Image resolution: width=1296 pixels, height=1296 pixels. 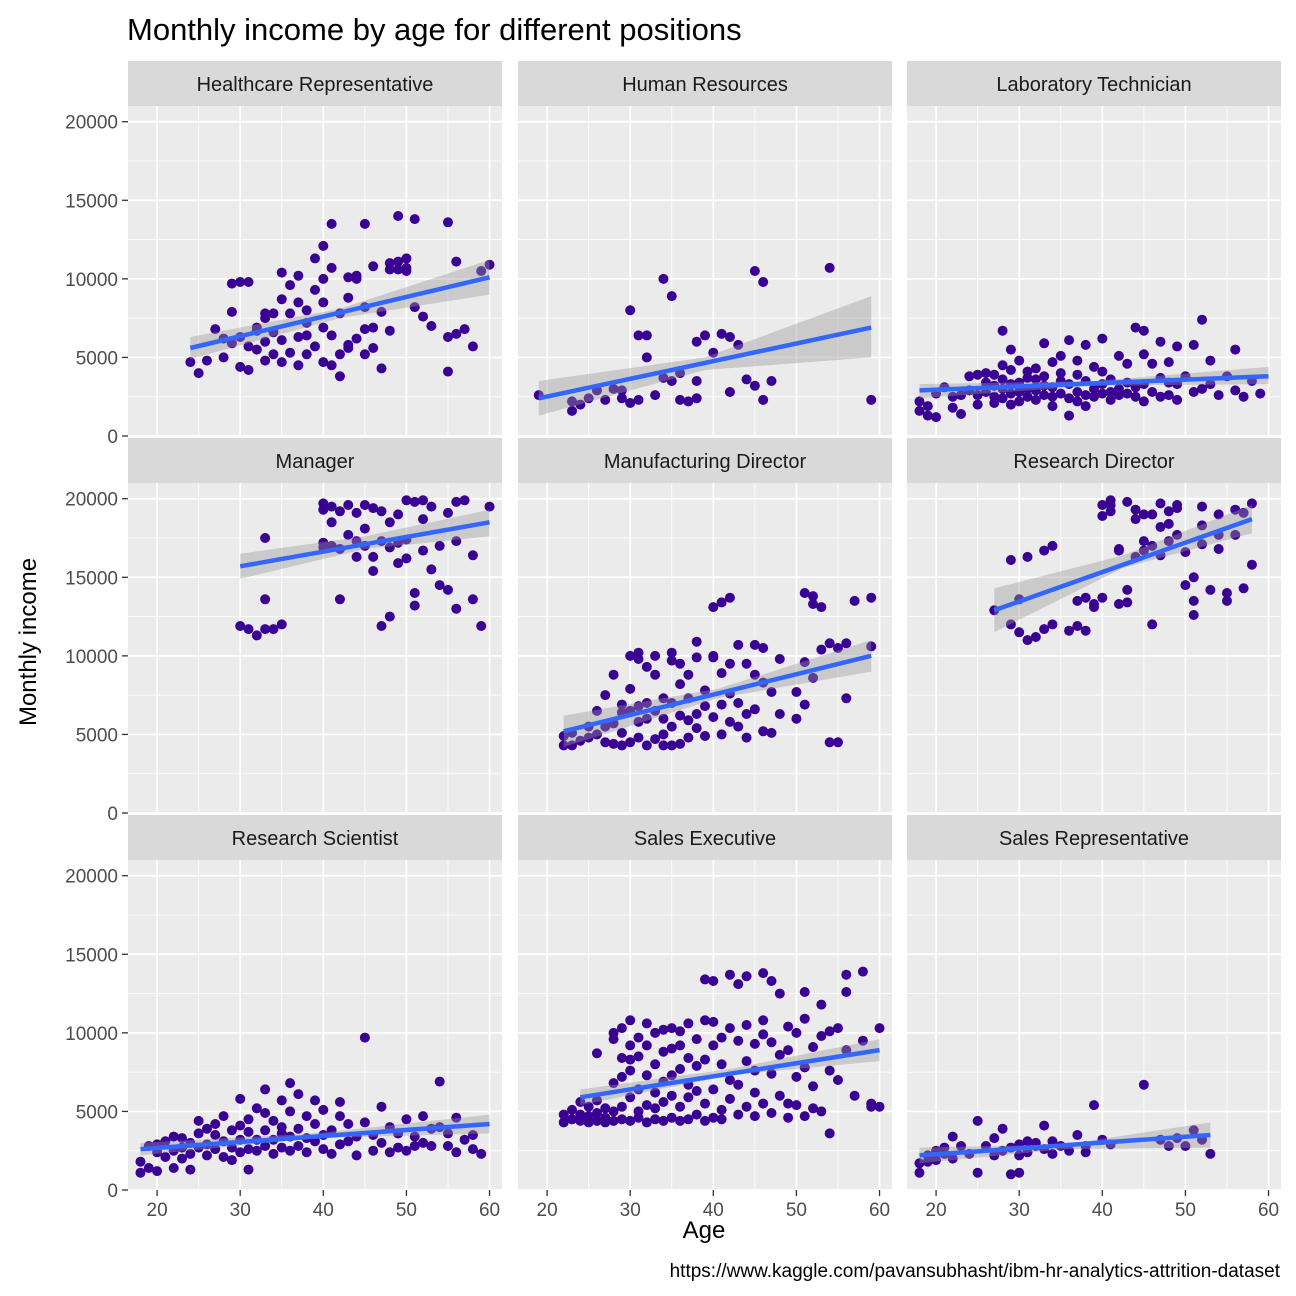 I want to click on y-tick-label: 10000, so click(x=91, y=1034).